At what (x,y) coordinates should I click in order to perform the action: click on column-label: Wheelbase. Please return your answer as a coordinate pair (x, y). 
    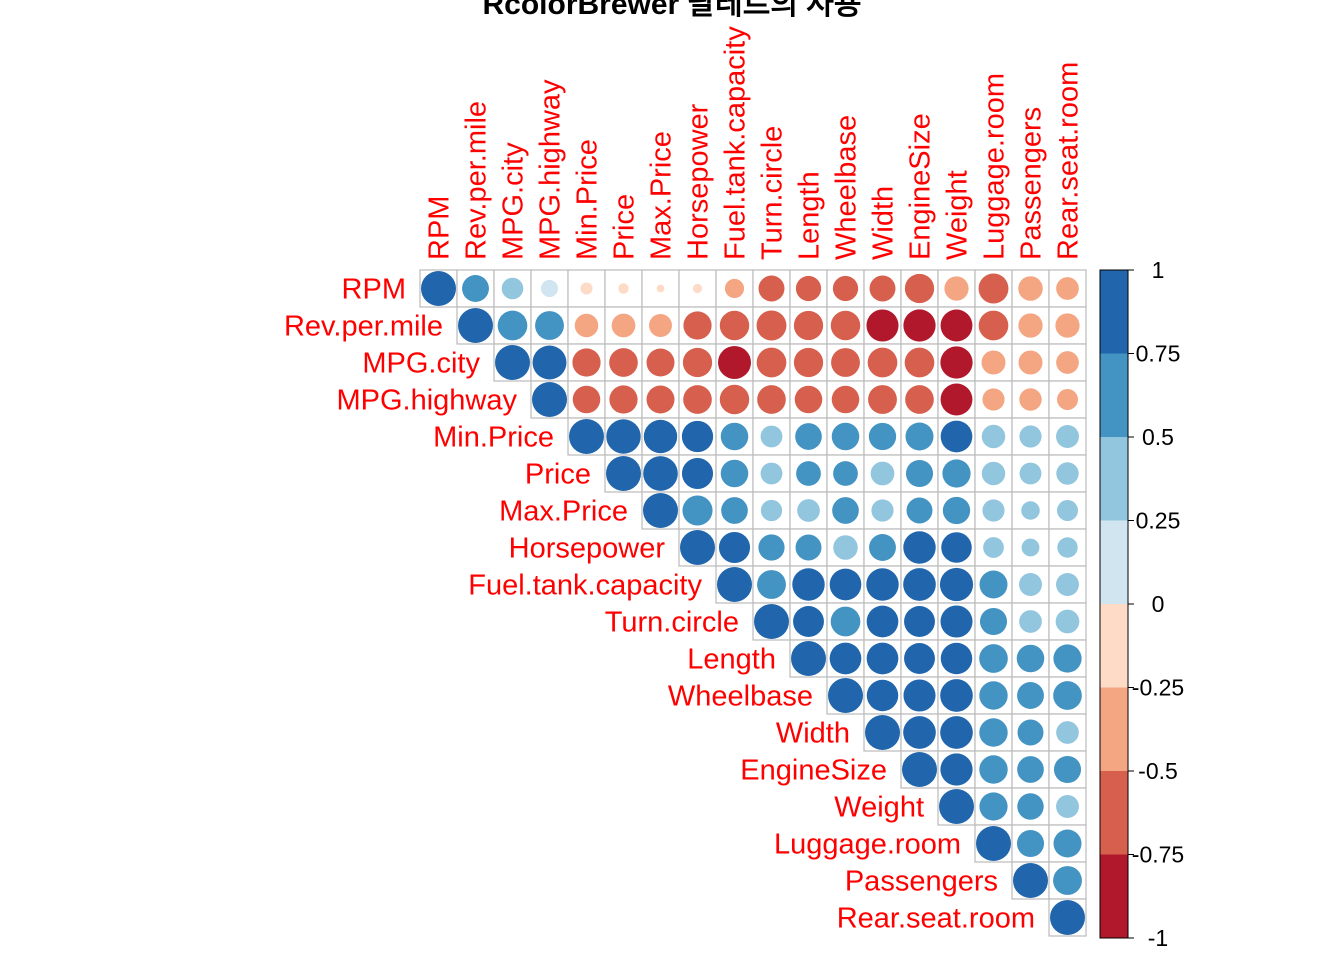
    Looking at the image, I should click on (847, 187).